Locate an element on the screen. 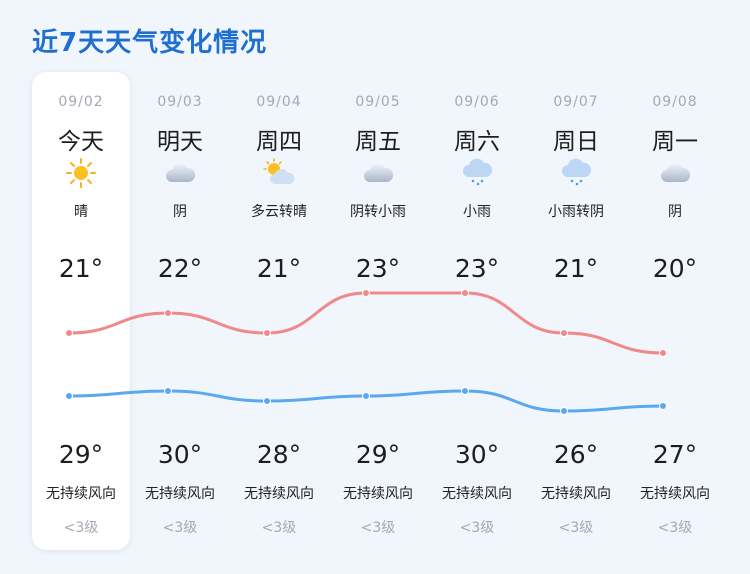 Image resolution: width=750 pixels, height=574 pixels. day-column: 09/07 周日 小雨转阴 21° 26° 无持续风向 <3级 is located at coordinates (576, 311).